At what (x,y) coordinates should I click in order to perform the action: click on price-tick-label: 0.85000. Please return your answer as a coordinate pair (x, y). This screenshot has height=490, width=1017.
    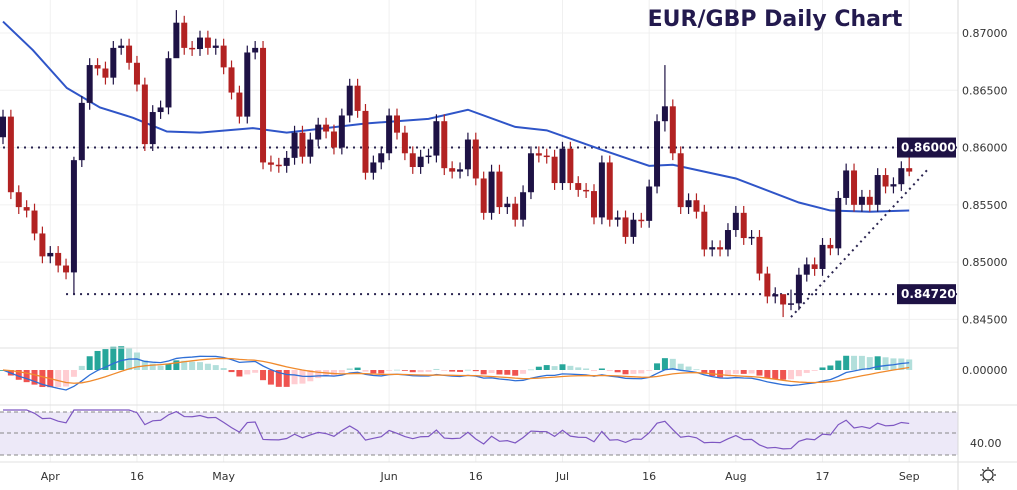
    Looking at the image, I should click on (985, 262).